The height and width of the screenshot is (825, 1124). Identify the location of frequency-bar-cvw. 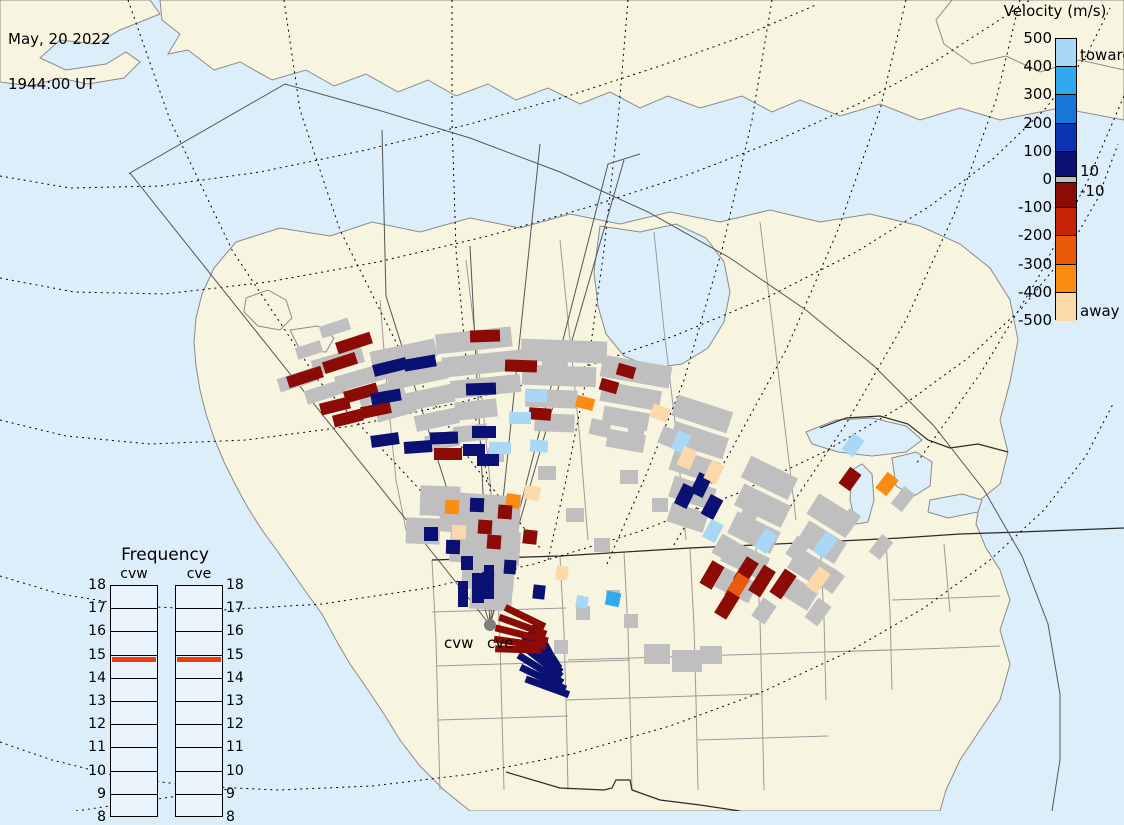
(134, 701).